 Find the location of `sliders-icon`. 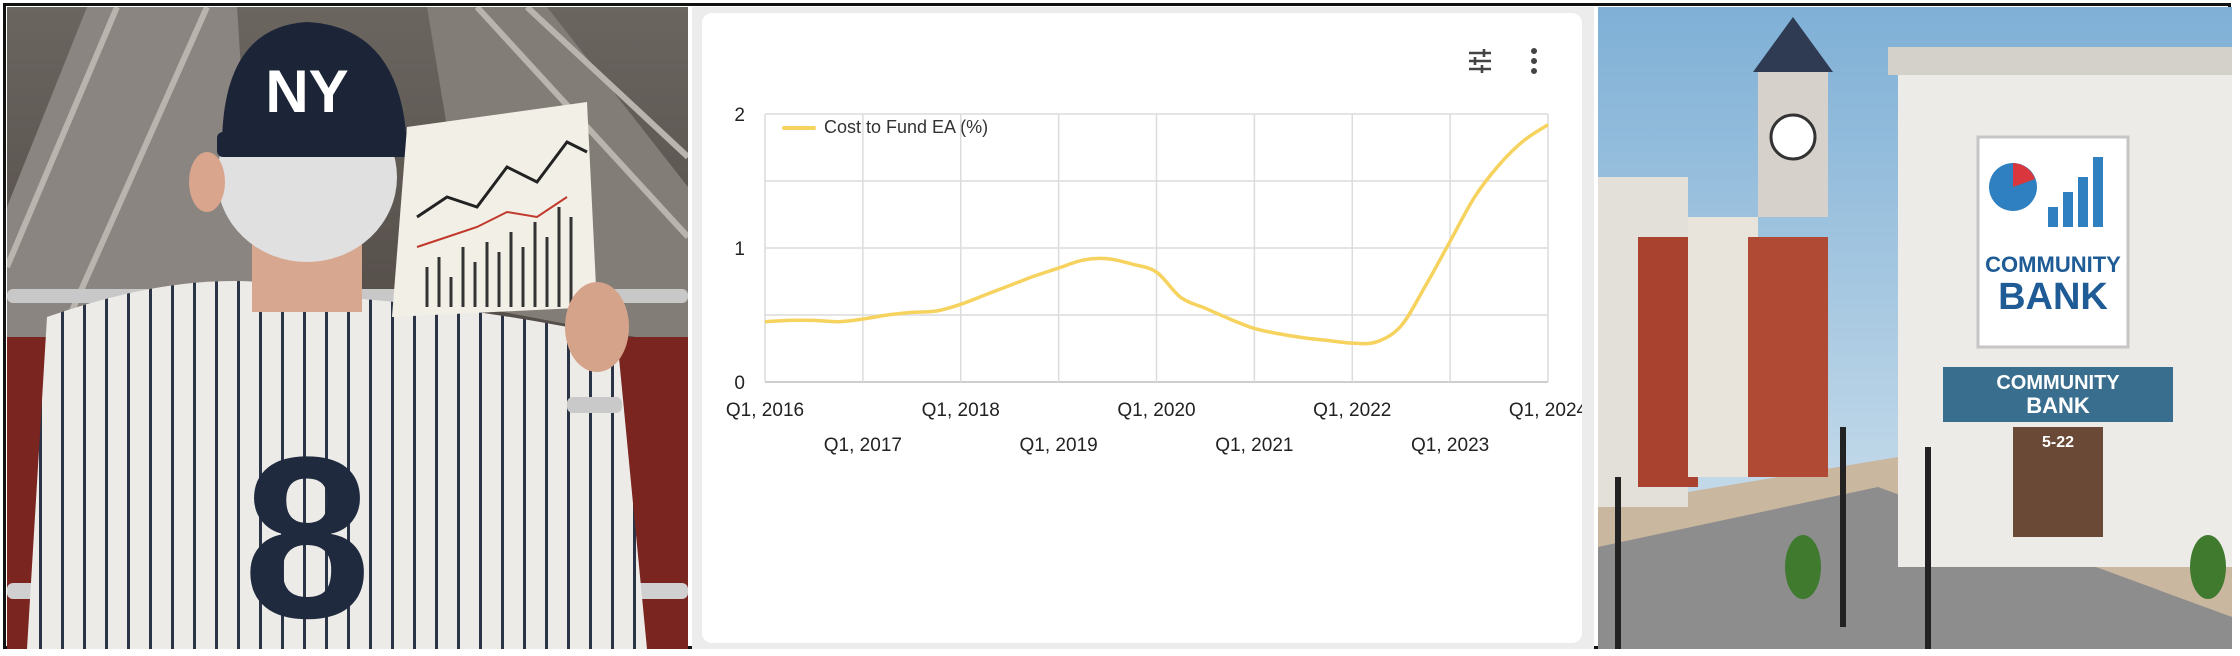

sliders-icon is located at coordinates (1480, 61).